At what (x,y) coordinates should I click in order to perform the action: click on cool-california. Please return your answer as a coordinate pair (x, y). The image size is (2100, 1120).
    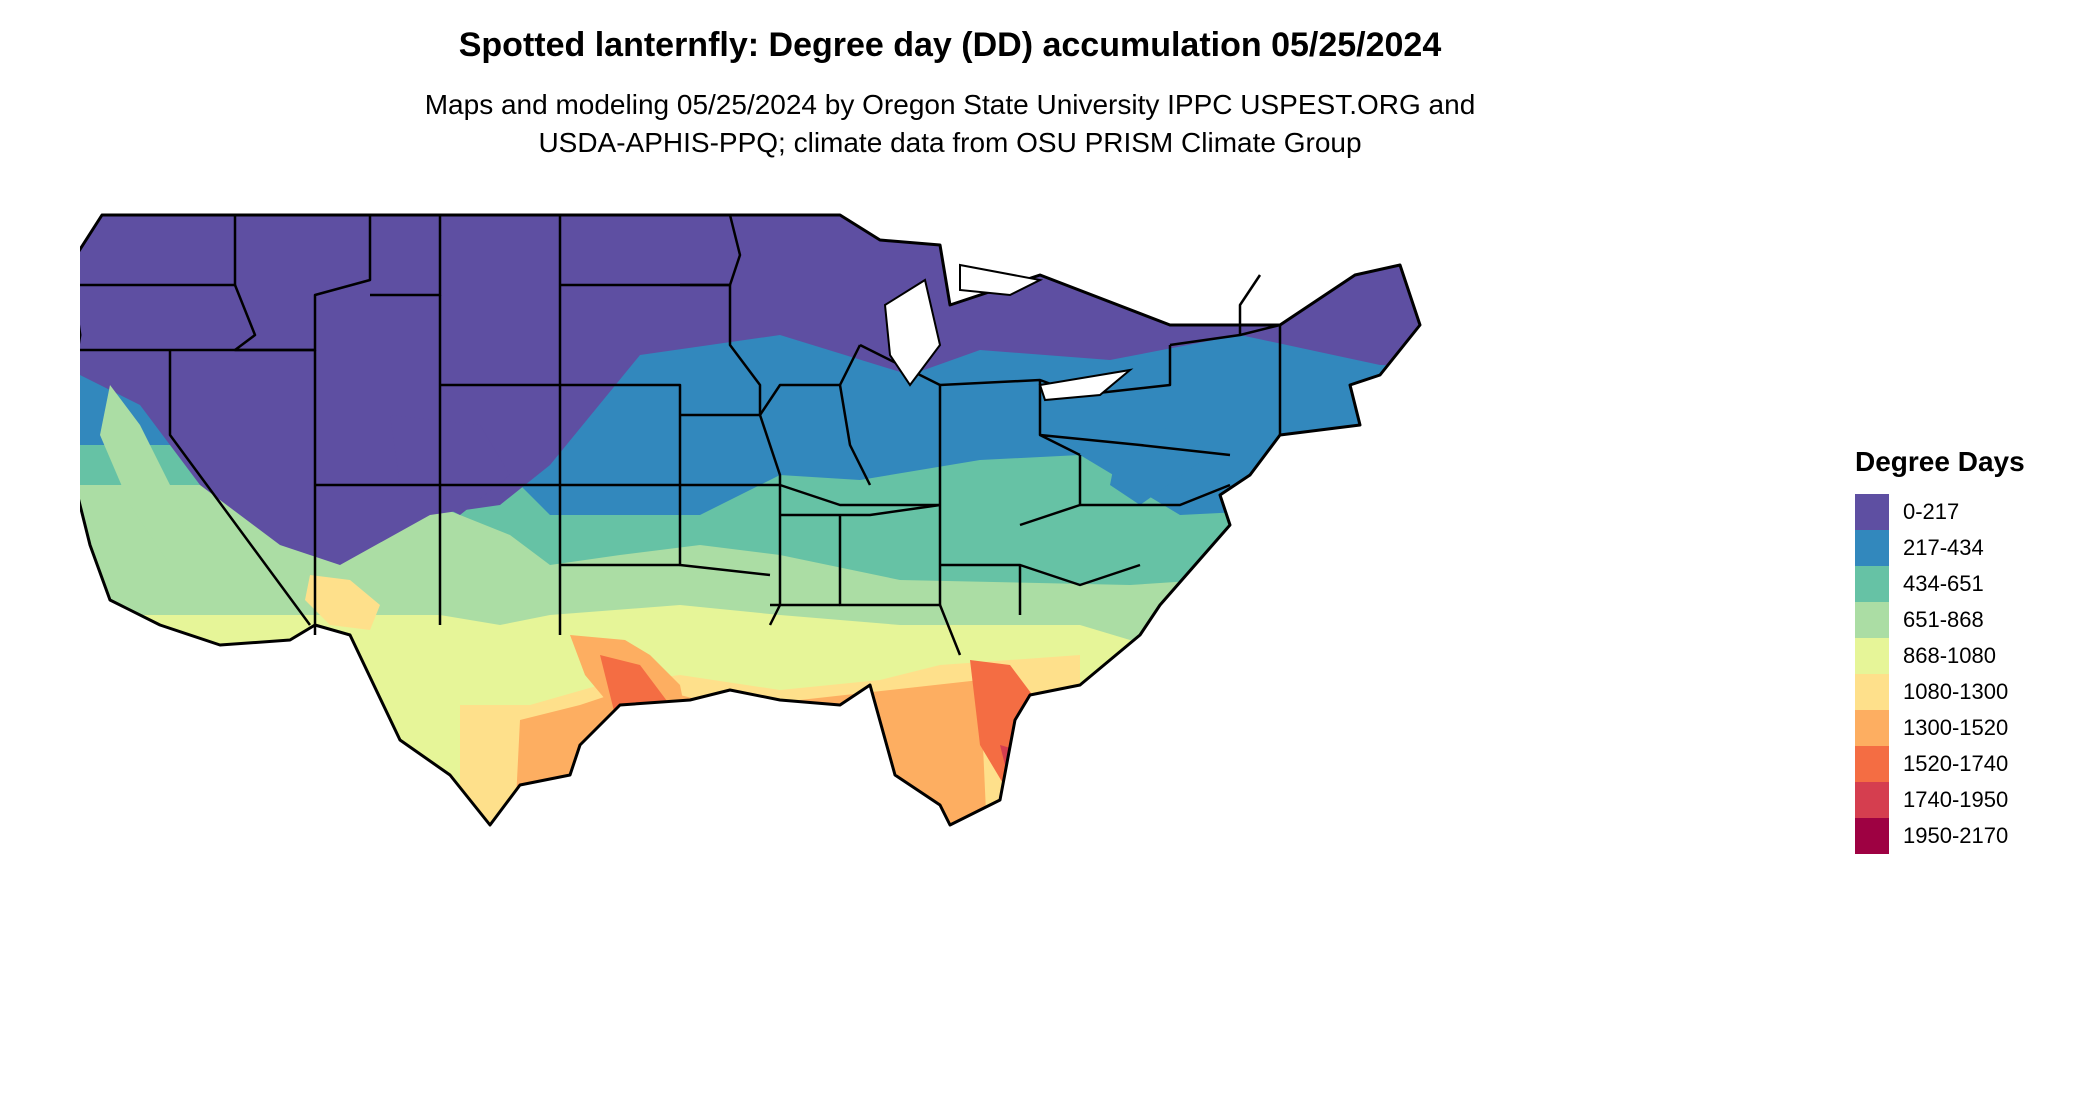
    Looking at the image, I should click on (150, 475).